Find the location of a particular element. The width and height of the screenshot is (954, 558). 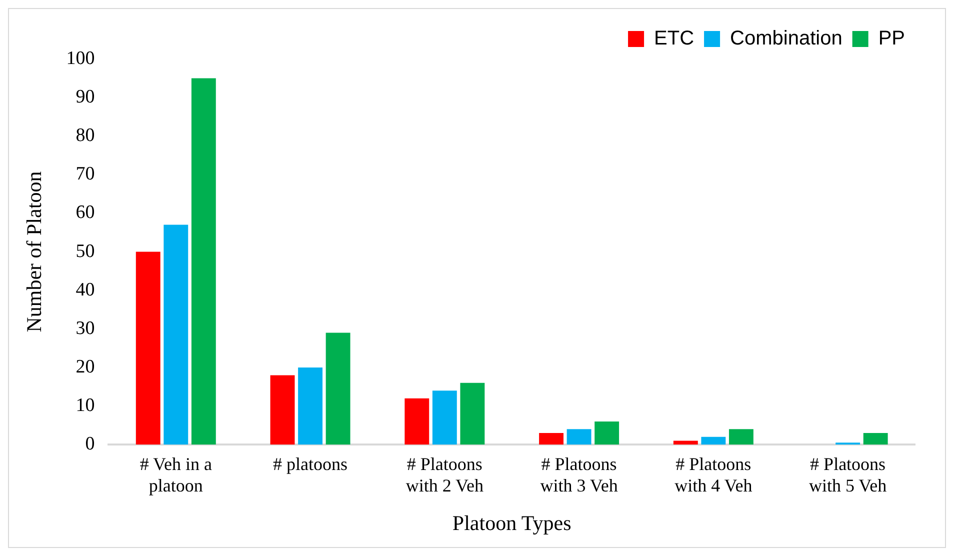

y-tick-label: 20 is located at coordinates (85, 367).